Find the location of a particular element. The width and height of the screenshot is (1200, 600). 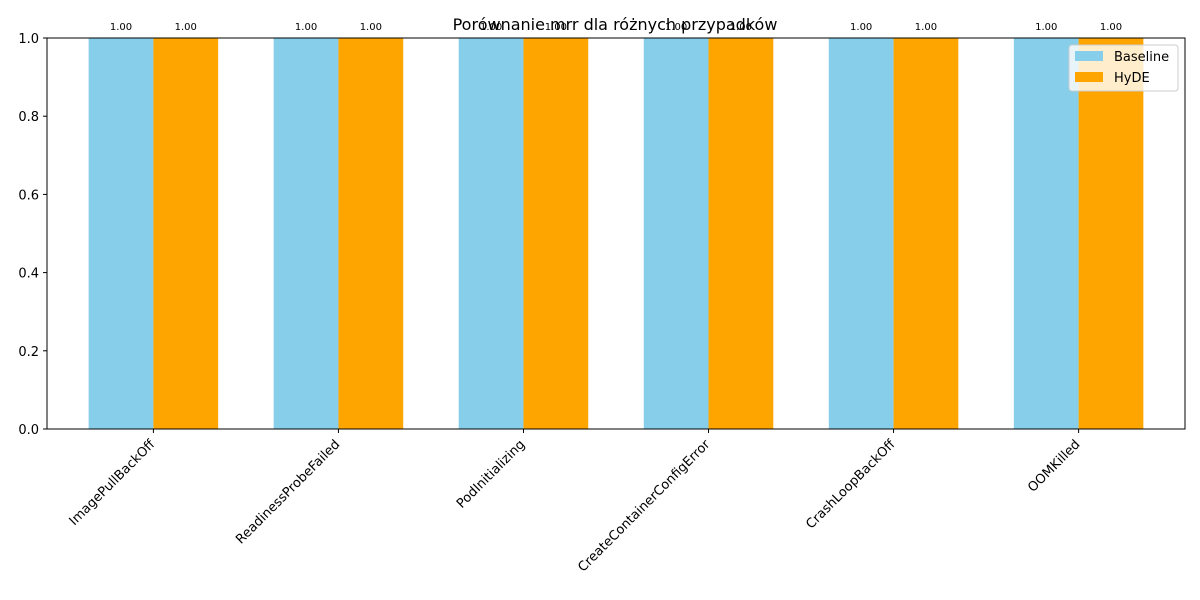

bar-baseline-podinitializing is located at coordinates (491, 233).